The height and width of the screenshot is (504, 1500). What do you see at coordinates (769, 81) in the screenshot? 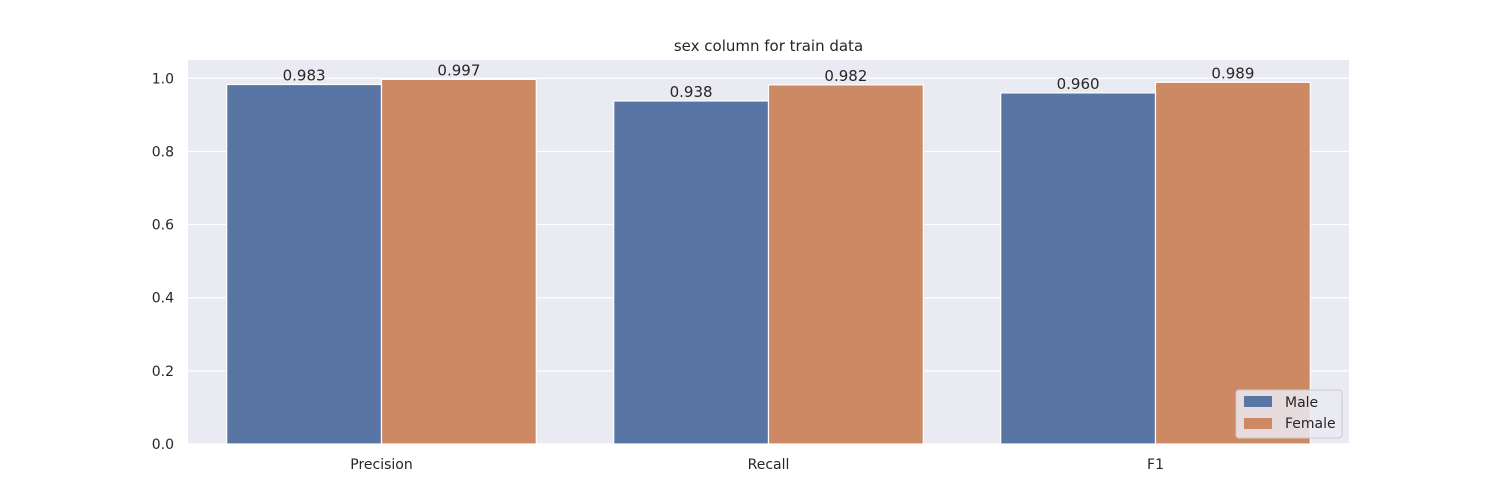
I see `data-labels: 0.983 0.997 0.938 0.982 0.960 0.989` at bounding box center [769, 81].